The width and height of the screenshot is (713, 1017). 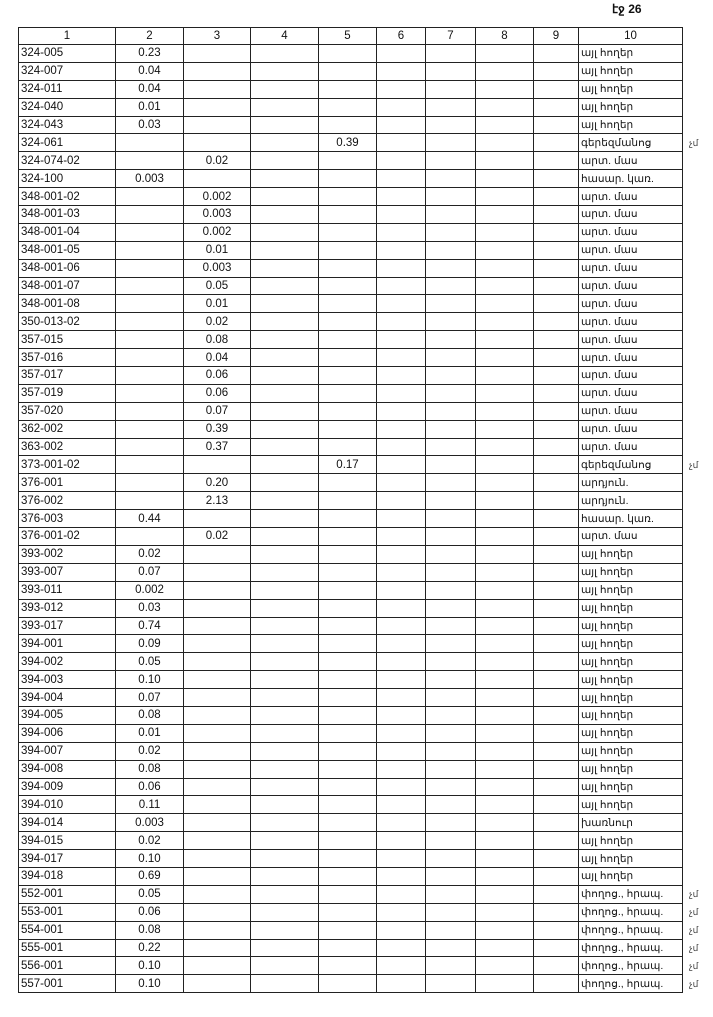 I want to click on column-header-6: 6, so click(x=401, y=36).